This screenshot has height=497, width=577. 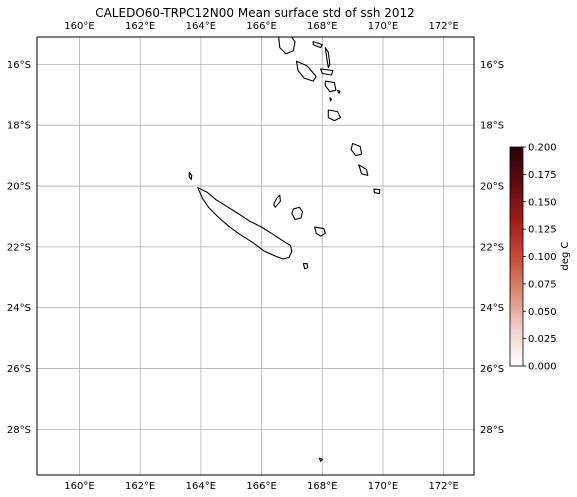 What do you see at coordinates (492, 308) in the screenshot?
I see `lat-tick-label-right: 24°S` at bounding box center [492, 308].